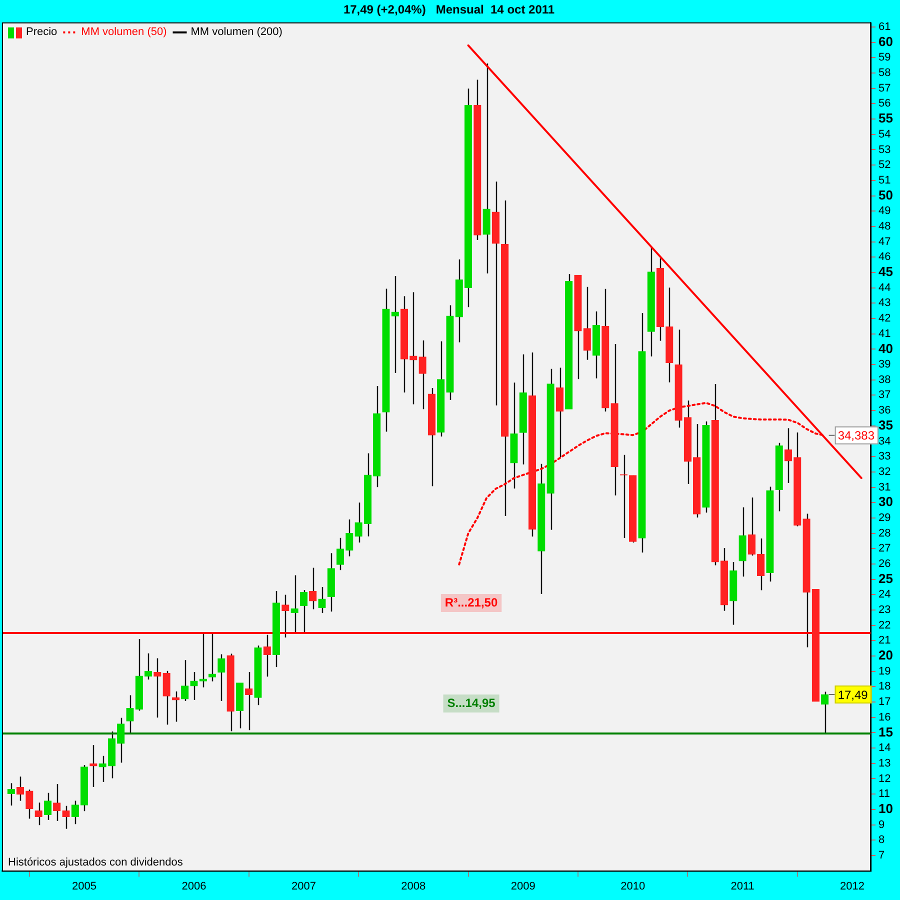 This screenshot has height=900, width=900. What do you see at coordinates (303, 886) in the screenshot?
I see `x-tick-label: 2007` at bounding box center [303, 886].